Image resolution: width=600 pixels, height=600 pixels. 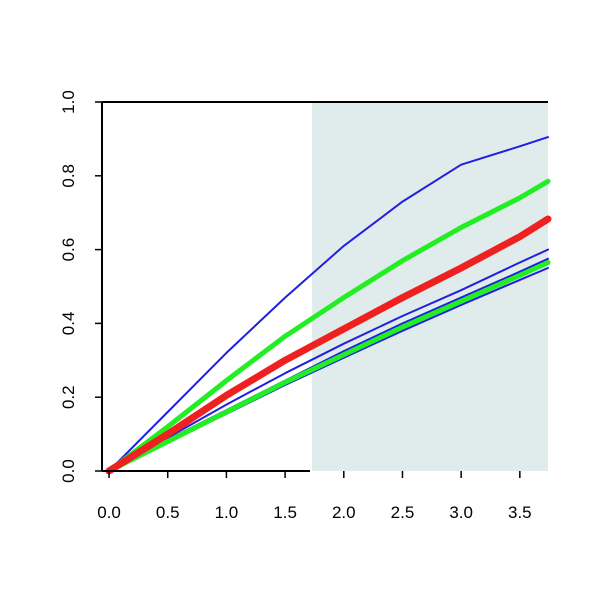 What do you see at coordinates (344, 512) in the screenshot?
I see `x-tick-label: 2.0` at bounding box center [344, 512].